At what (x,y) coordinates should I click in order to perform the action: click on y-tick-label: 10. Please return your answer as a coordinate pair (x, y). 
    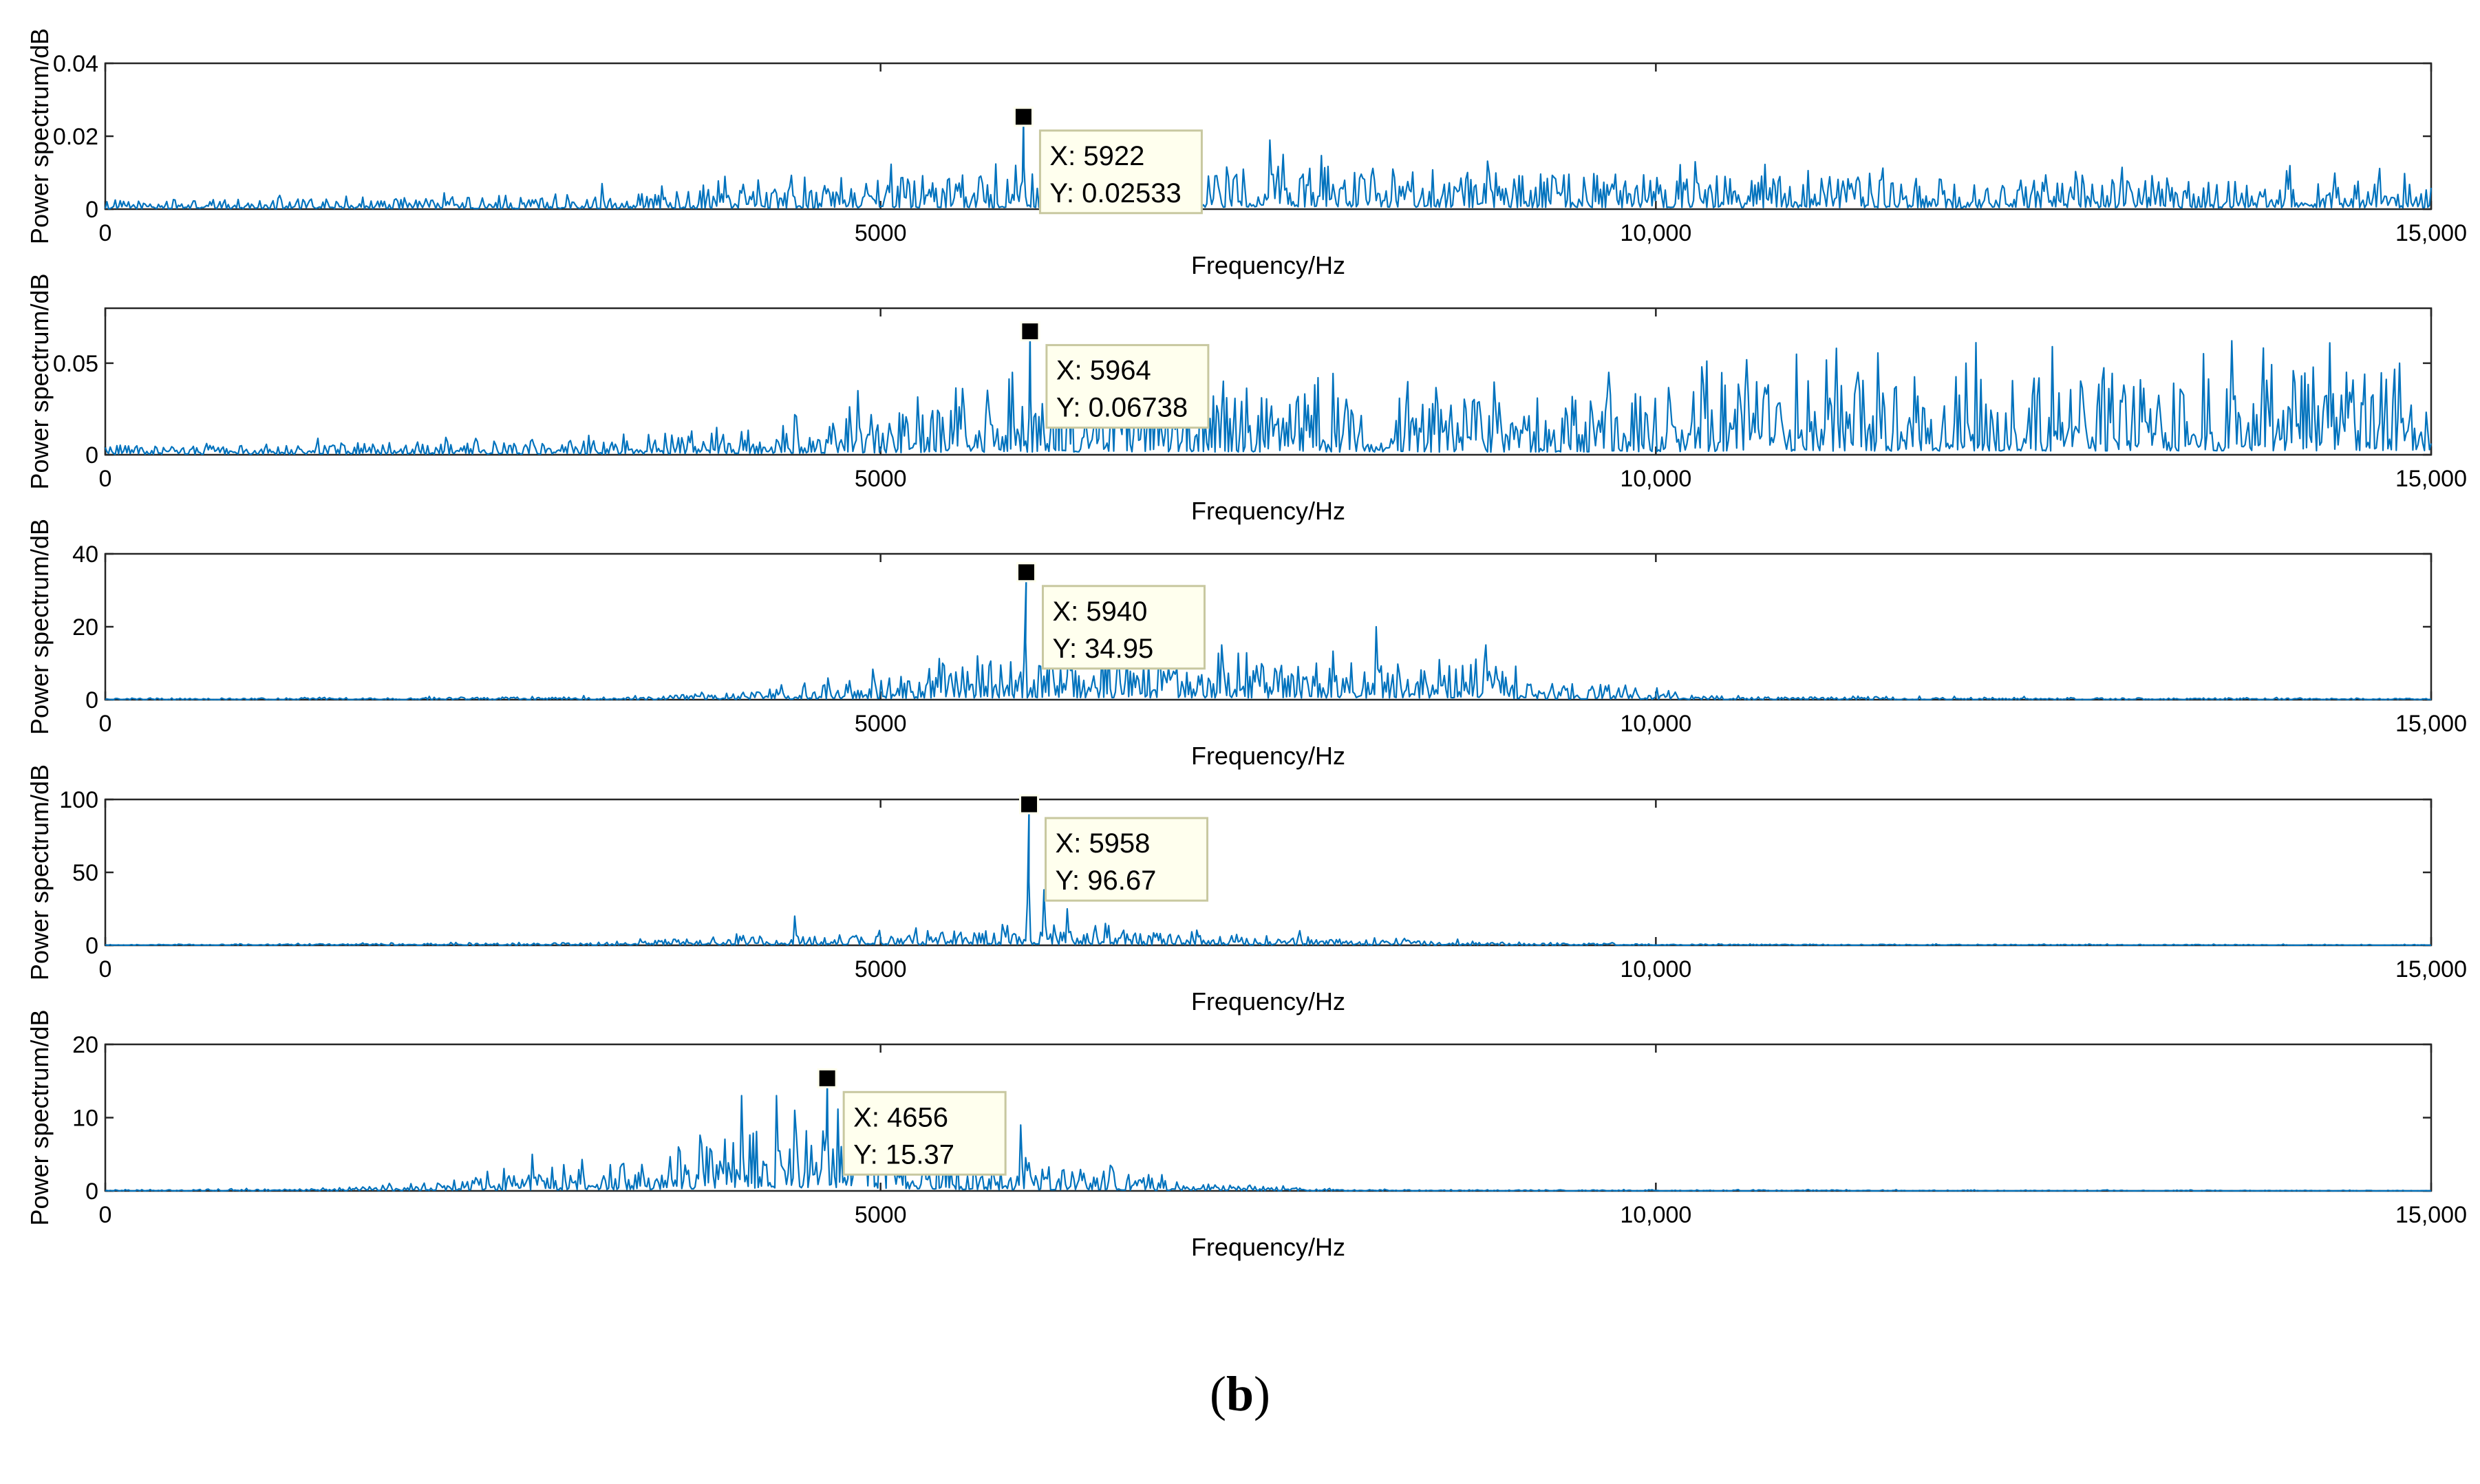
    Looking at the image, I should click on (85, 1119).